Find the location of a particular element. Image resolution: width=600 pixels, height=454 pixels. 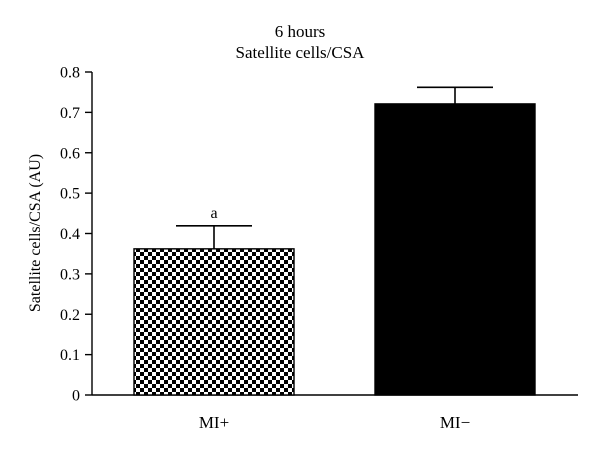

chart-subtitle: Satellite cells/CSA is located at coordinates (301, 52).